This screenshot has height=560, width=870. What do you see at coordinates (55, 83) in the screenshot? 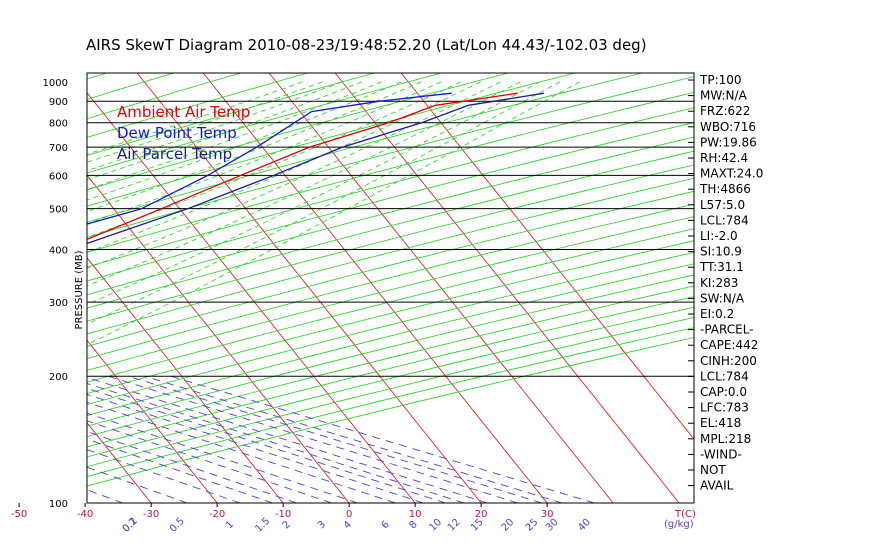
I see `pressure-tick-label: 1000` at bounding box center [55, 83].